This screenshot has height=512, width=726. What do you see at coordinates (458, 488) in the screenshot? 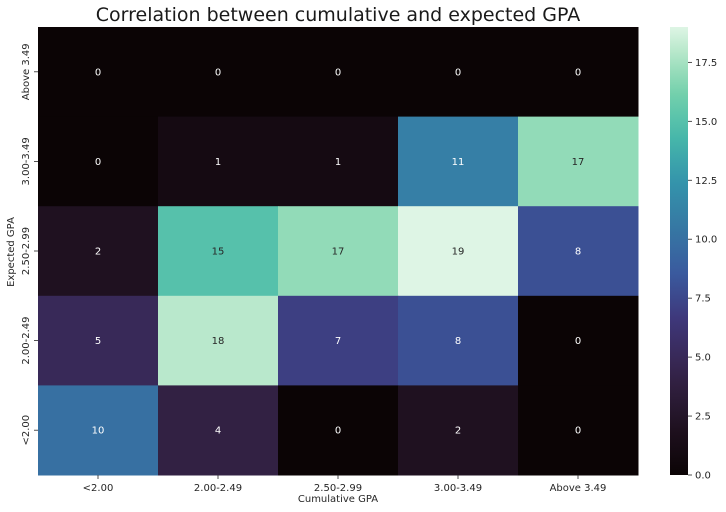
I see `x-tick-label: 3.00-3.49` at bounding box center [458, 488].